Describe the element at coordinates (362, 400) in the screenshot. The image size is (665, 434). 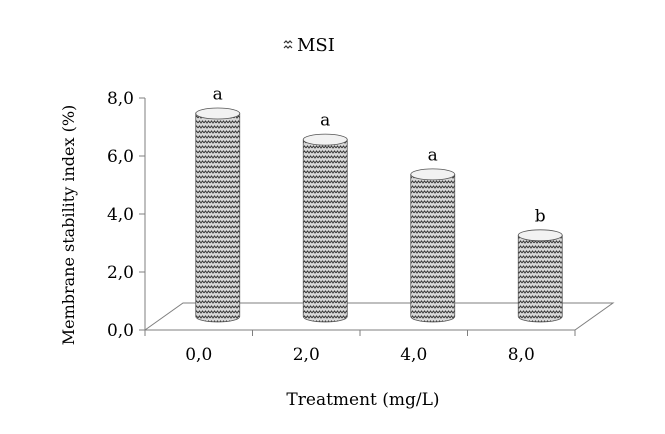
I see `x-axis-label: Treatment (mg/L)` at that location.